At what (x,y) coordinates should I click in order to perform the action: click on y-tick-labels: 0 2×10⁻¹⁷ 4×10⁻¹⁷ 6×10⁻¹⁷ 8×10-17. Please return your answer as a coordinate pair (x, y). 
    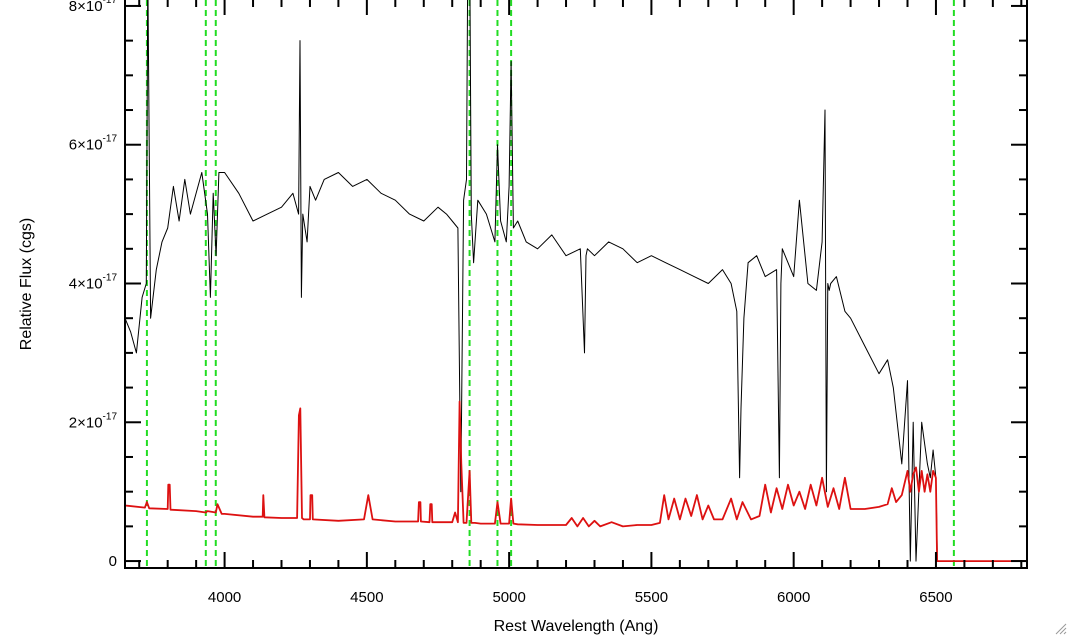
    Looking at the image, I should click on (93, 285).